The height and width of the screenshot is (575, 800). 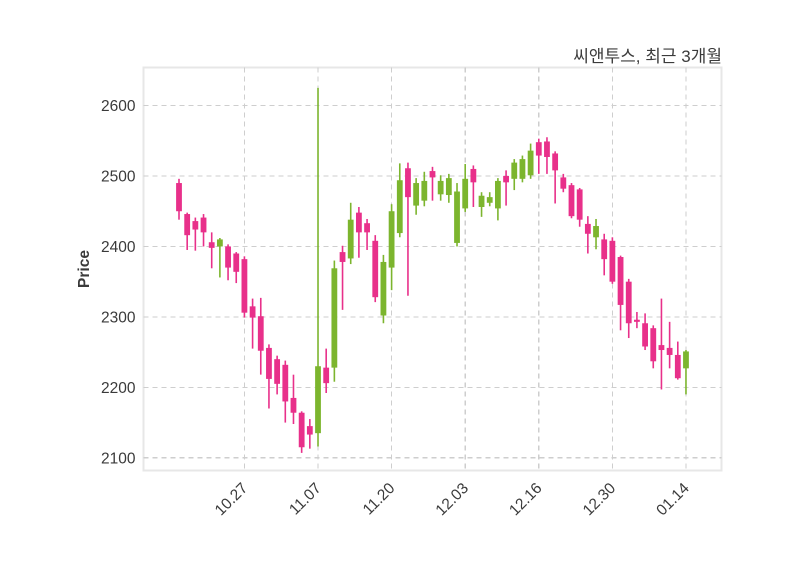 I want to click on y-tick-label: 2500, so click(x=118, y=177).